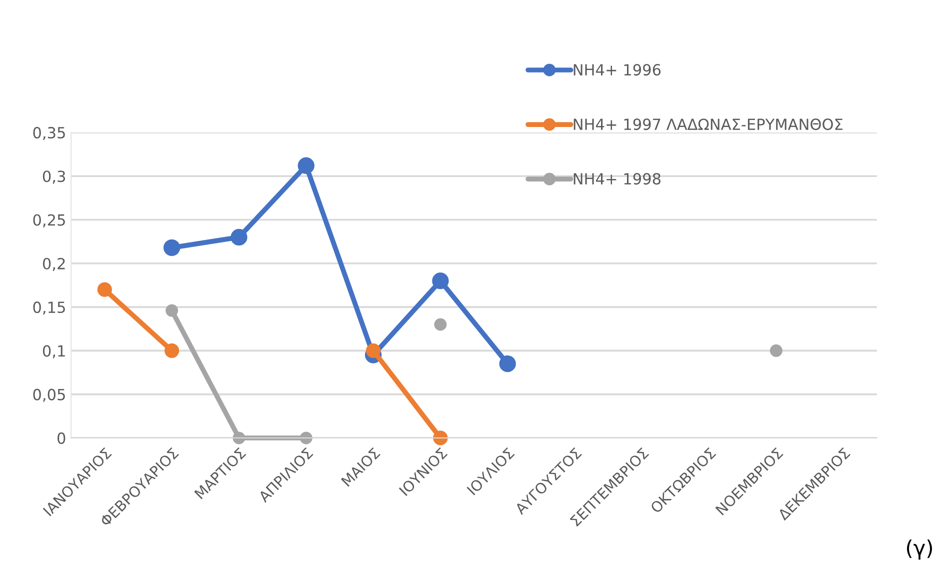  I want to click on legend-label: NH4+ 1997 ΛΑΔΩΝΑΣ-ΕΡΥΜΑΝΘΟΣ, so click(708, 124).